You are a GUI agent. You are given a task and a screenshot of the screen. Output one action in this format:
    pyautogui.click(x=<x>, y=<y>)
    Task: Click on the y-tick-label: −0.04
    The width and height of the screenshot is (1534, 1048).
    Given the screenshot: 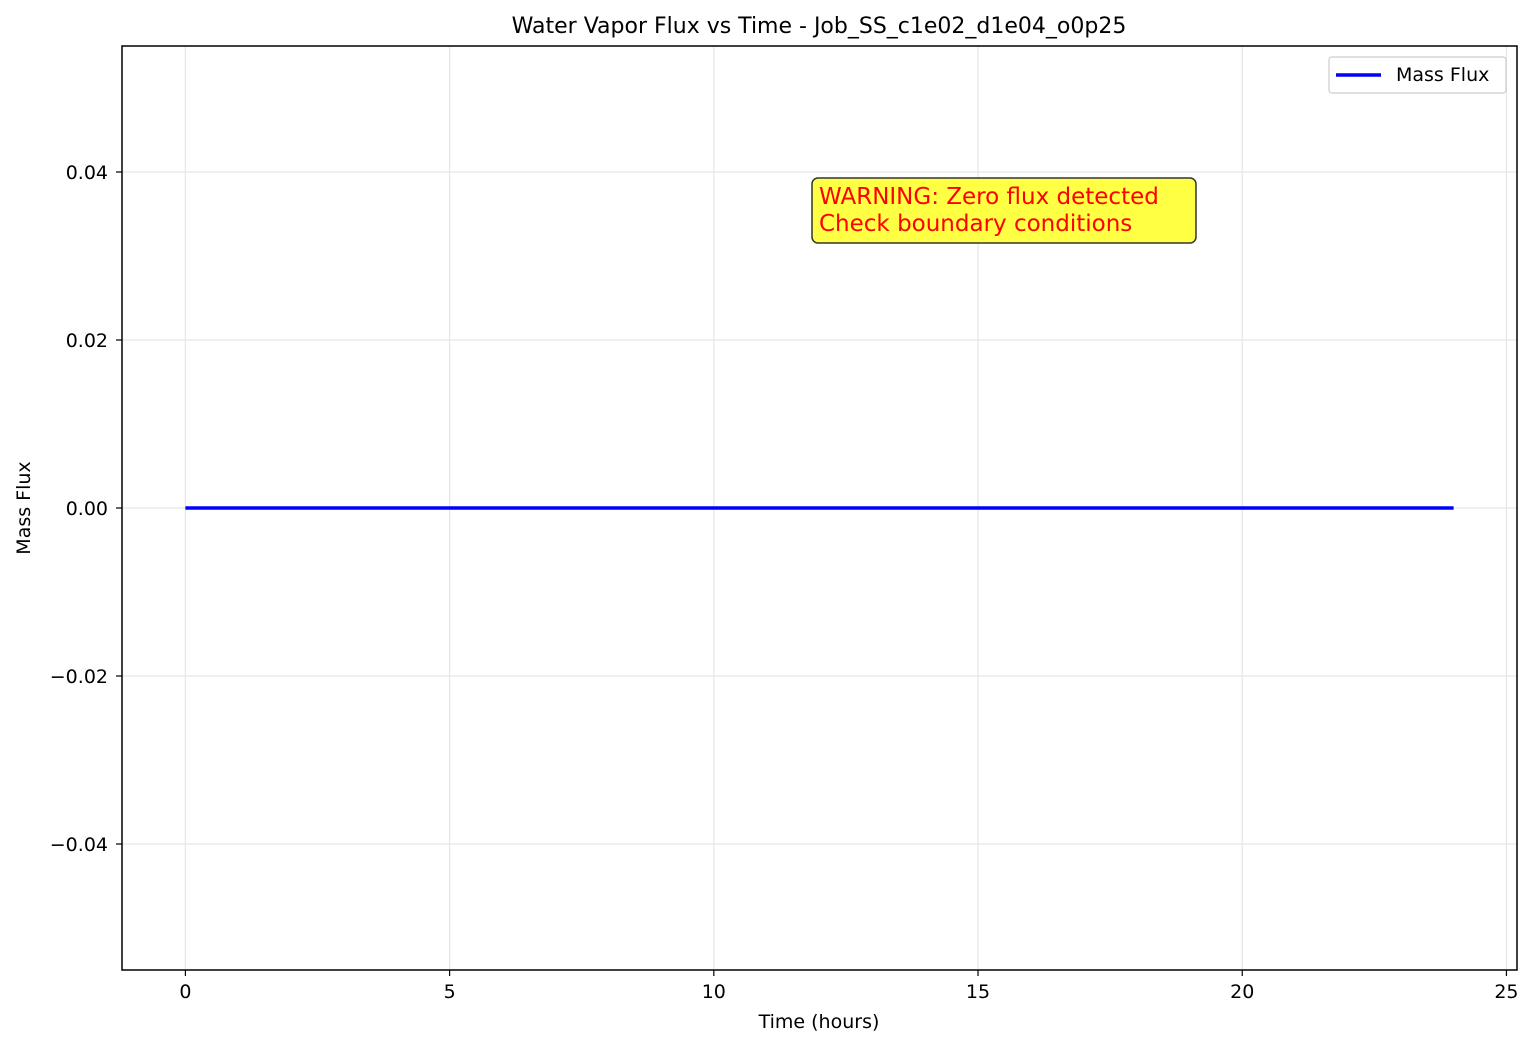 What is the action you would take?
    pyautogui.click(x=79, y=845)
    